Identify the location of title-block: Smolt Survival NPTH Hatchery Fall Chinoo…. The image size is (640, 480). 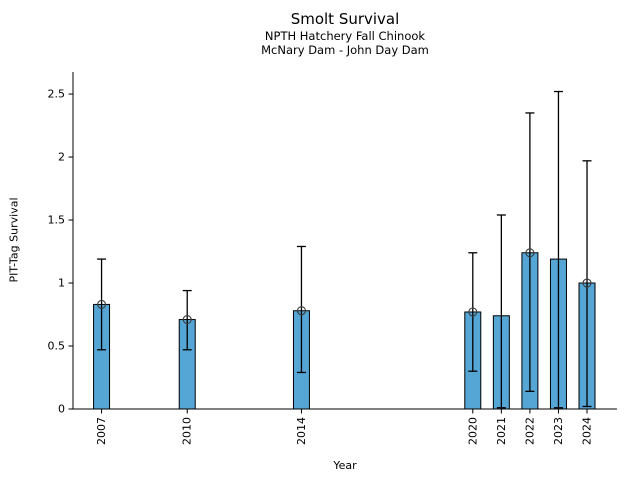
(345, 33).